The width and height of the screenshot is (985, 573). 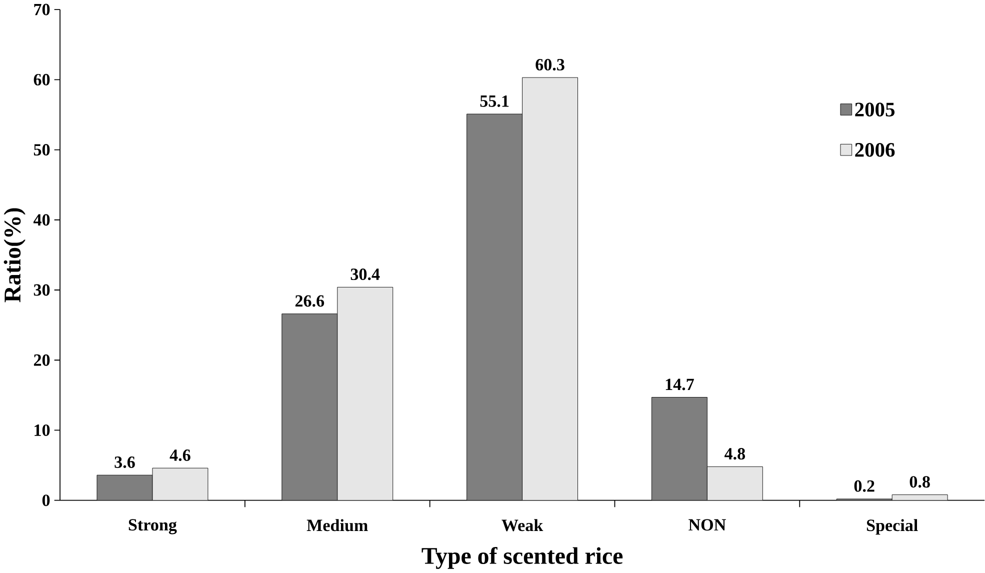 I want to click on x-tick-label: NON, so click(x=707, y=525).